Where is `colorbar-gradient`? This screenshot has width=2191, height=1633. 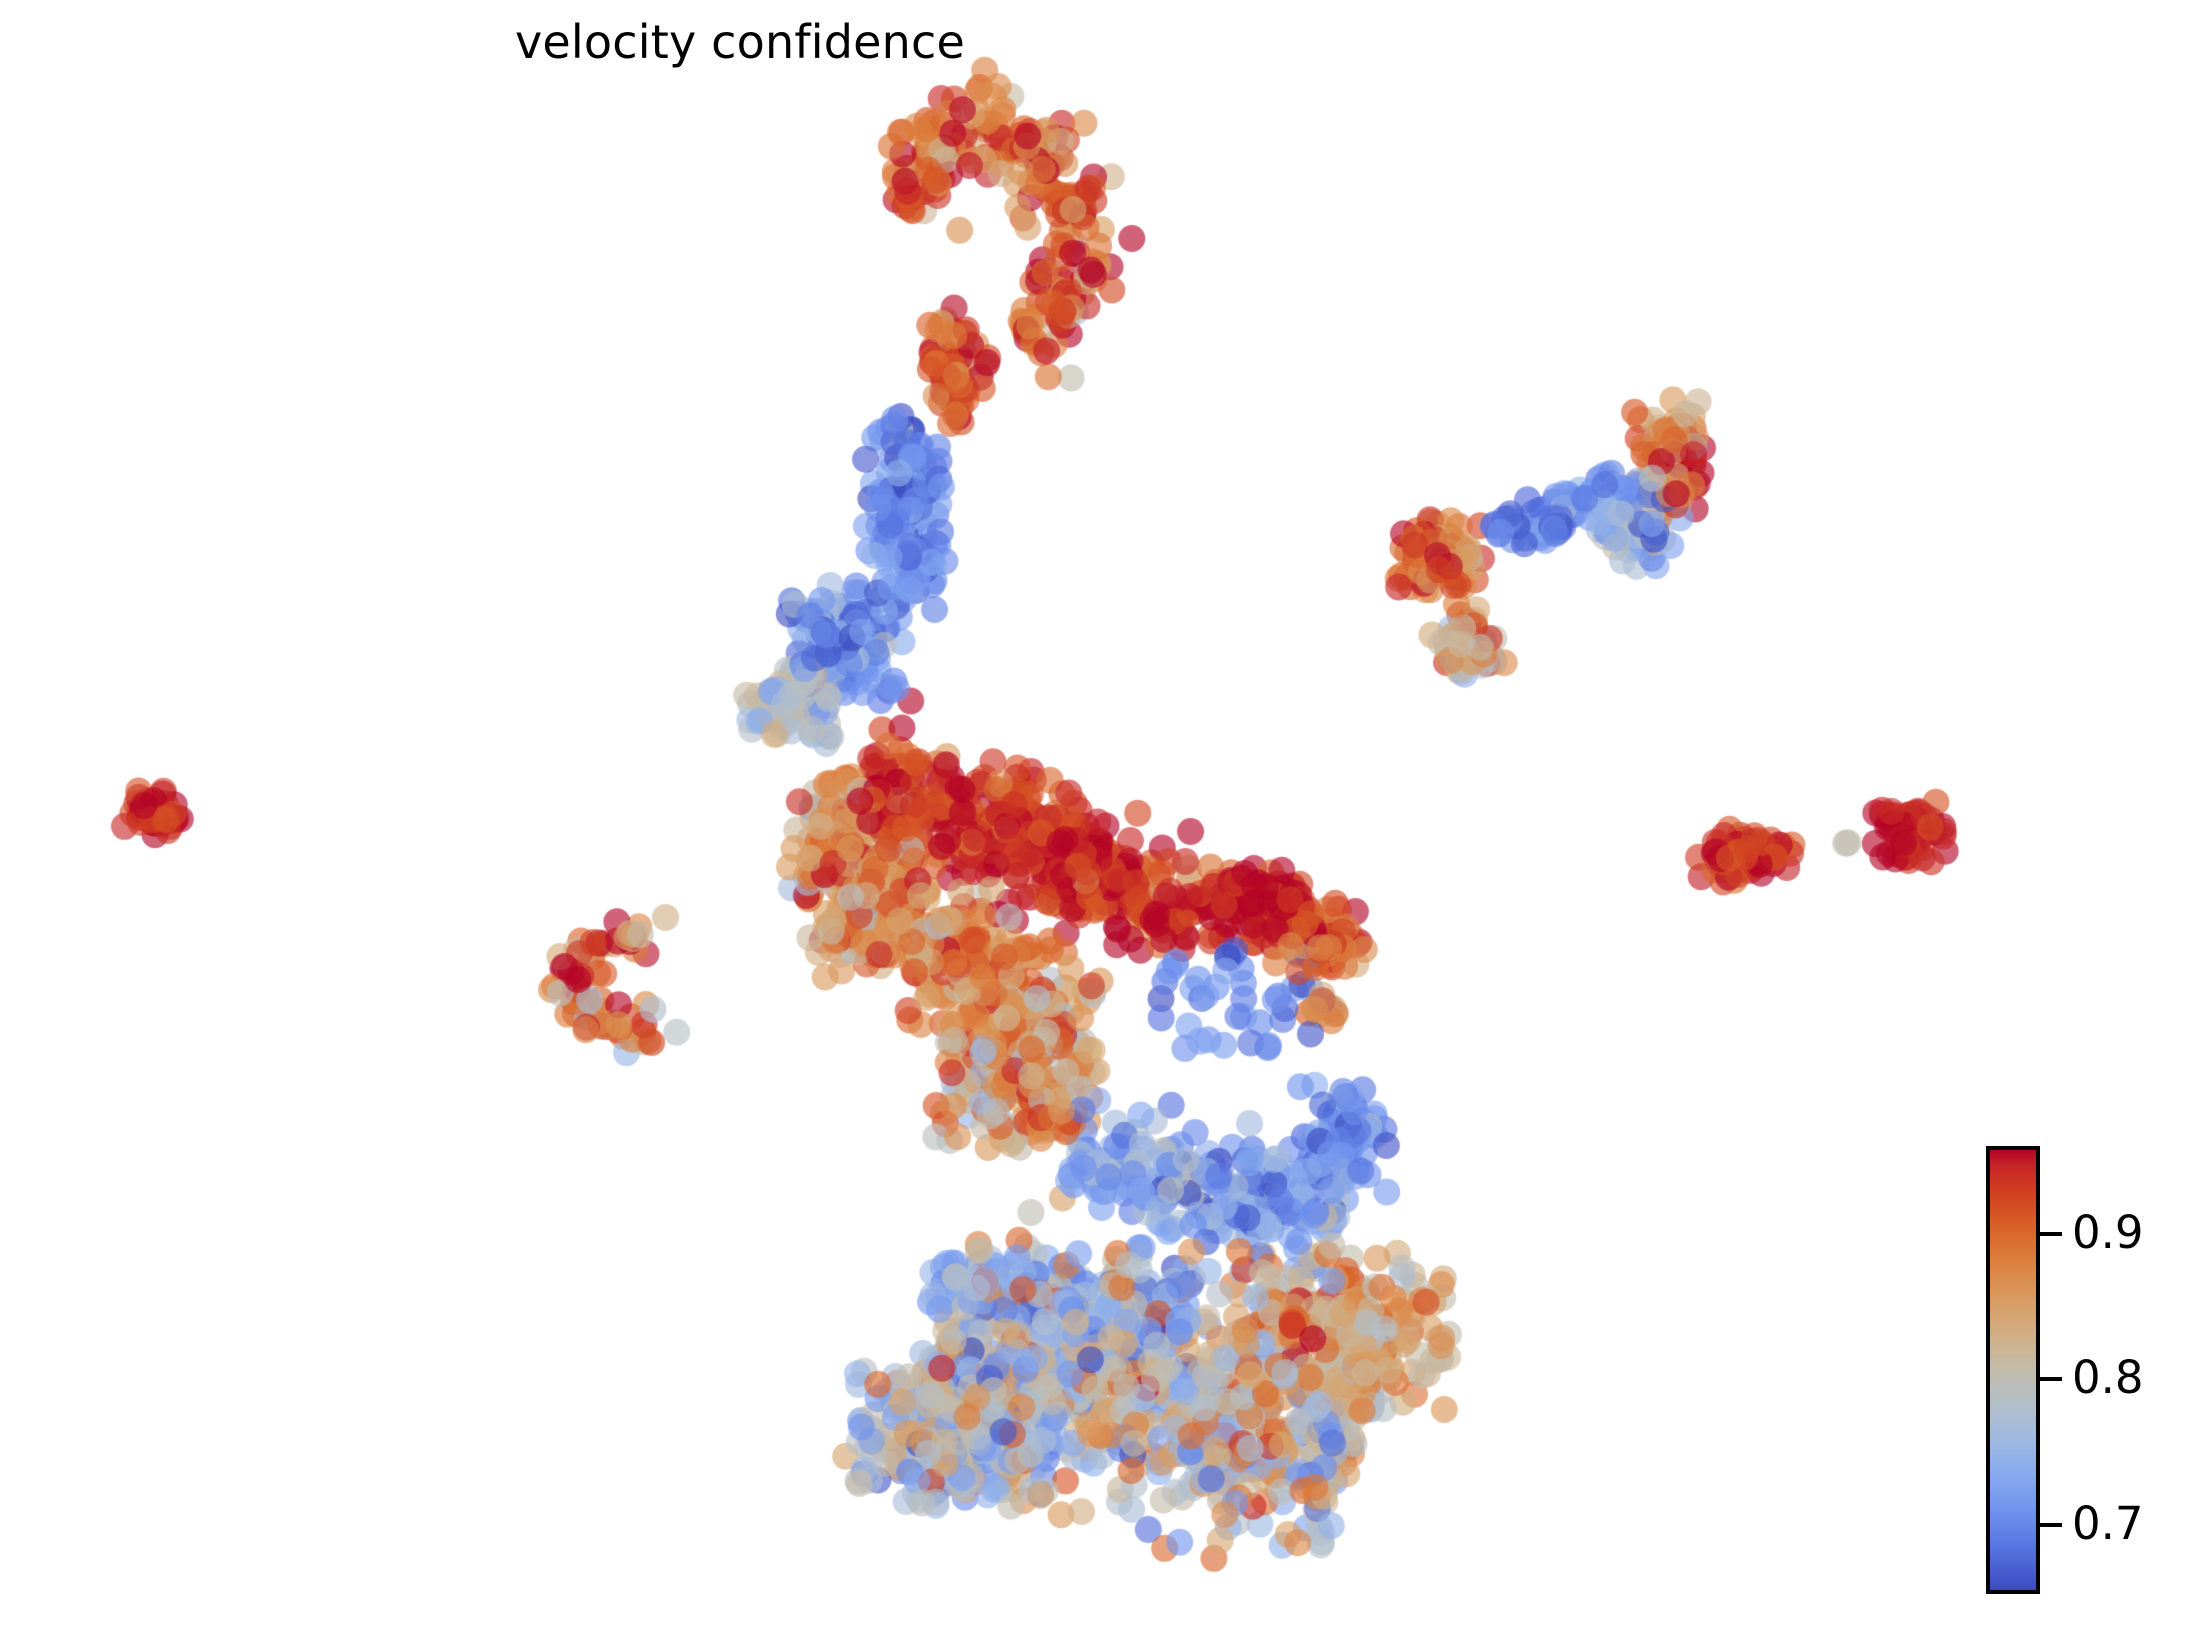
colorbar-gradient is located at coordinates (2013, 1370).